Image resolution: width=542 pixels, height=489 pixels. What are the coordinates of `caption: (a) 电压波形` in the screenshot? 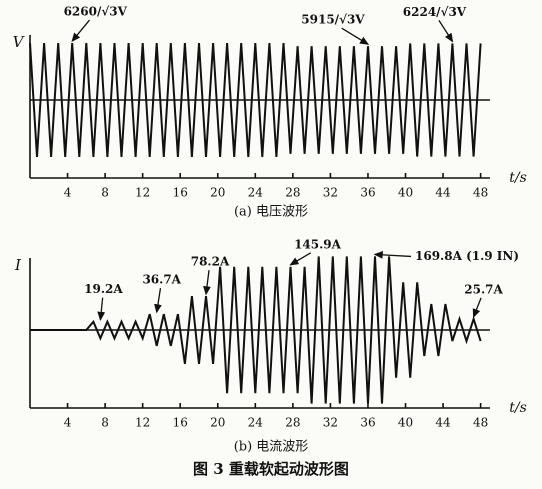 It's located at (271, 212).